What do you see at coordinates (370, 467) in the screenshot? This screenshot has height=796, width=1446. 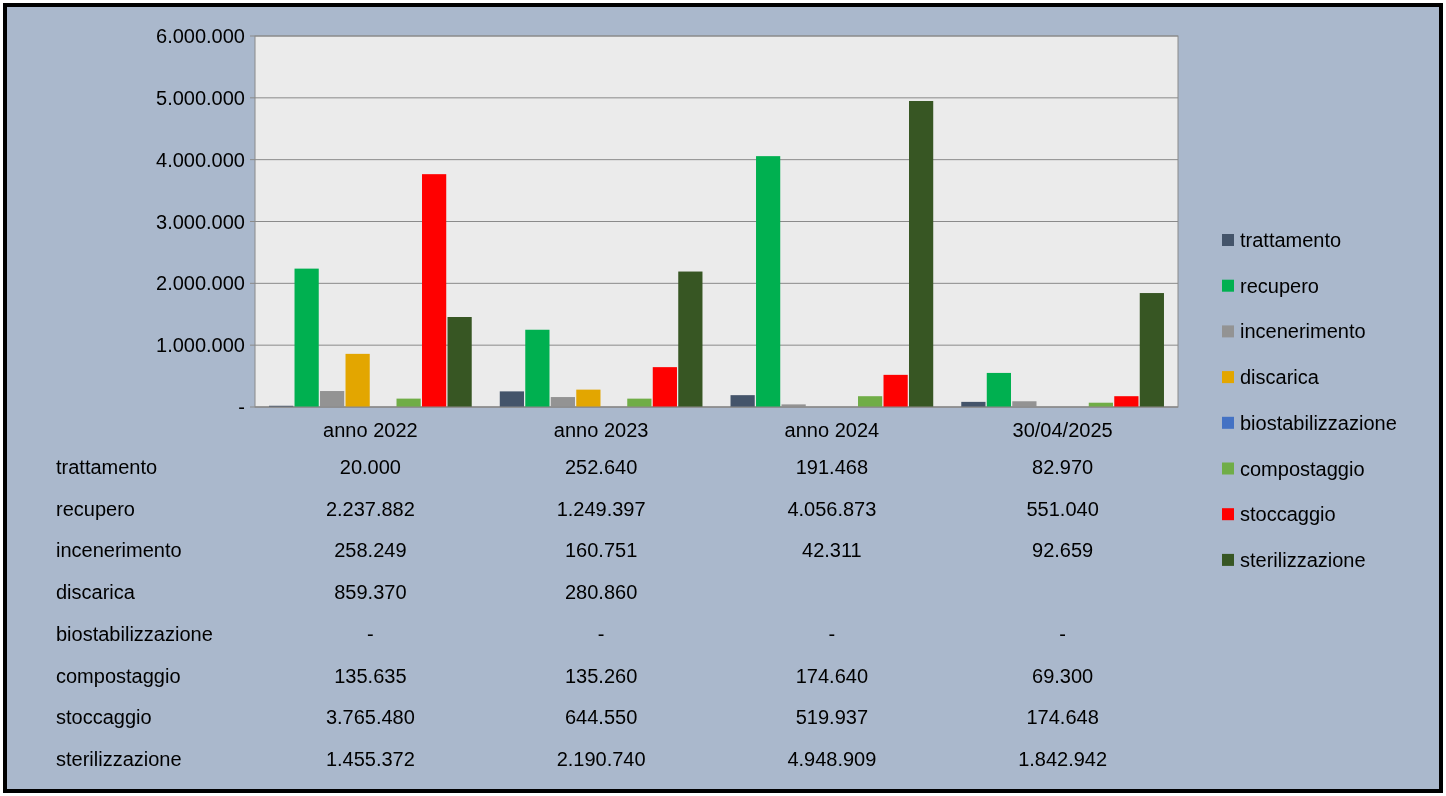 I see `data-label: 20.000` at bounding box center [370, 467].